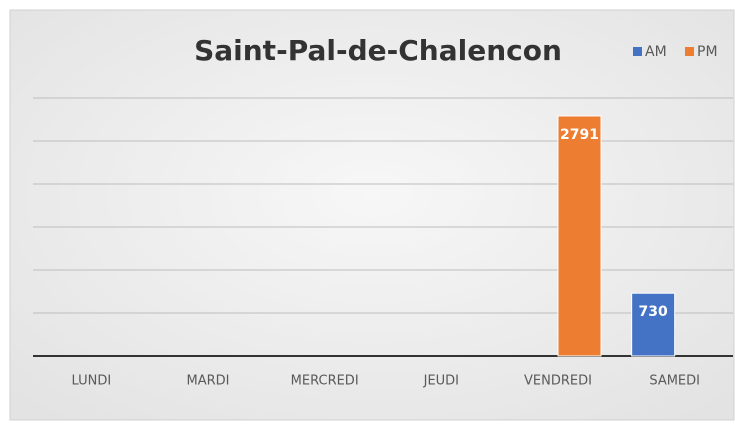 This screenshot has height=445, width=735. I want to click on chart-title: Saint-Pal-de-Chalencon, so click(378, 50).